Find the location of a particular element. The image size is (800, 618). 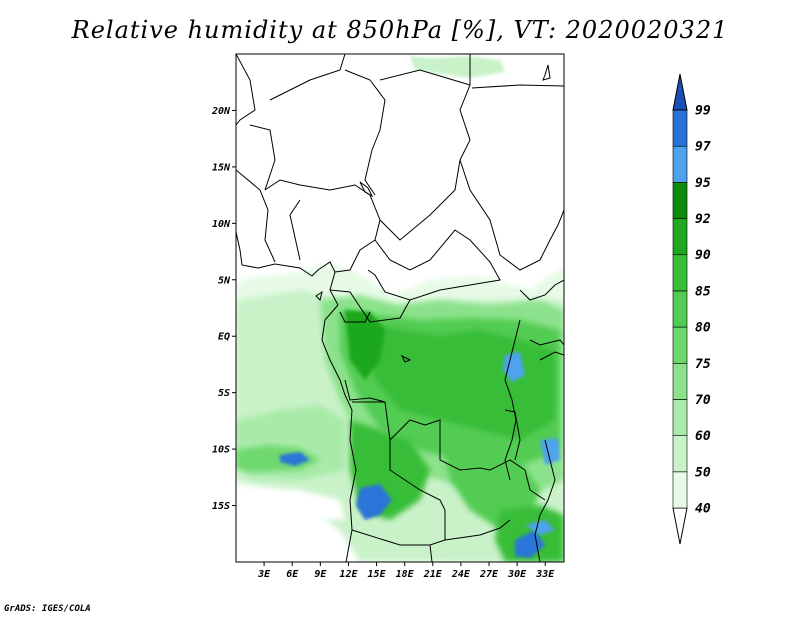

colorbar-label: 70 is located at coordinates (703, 400).